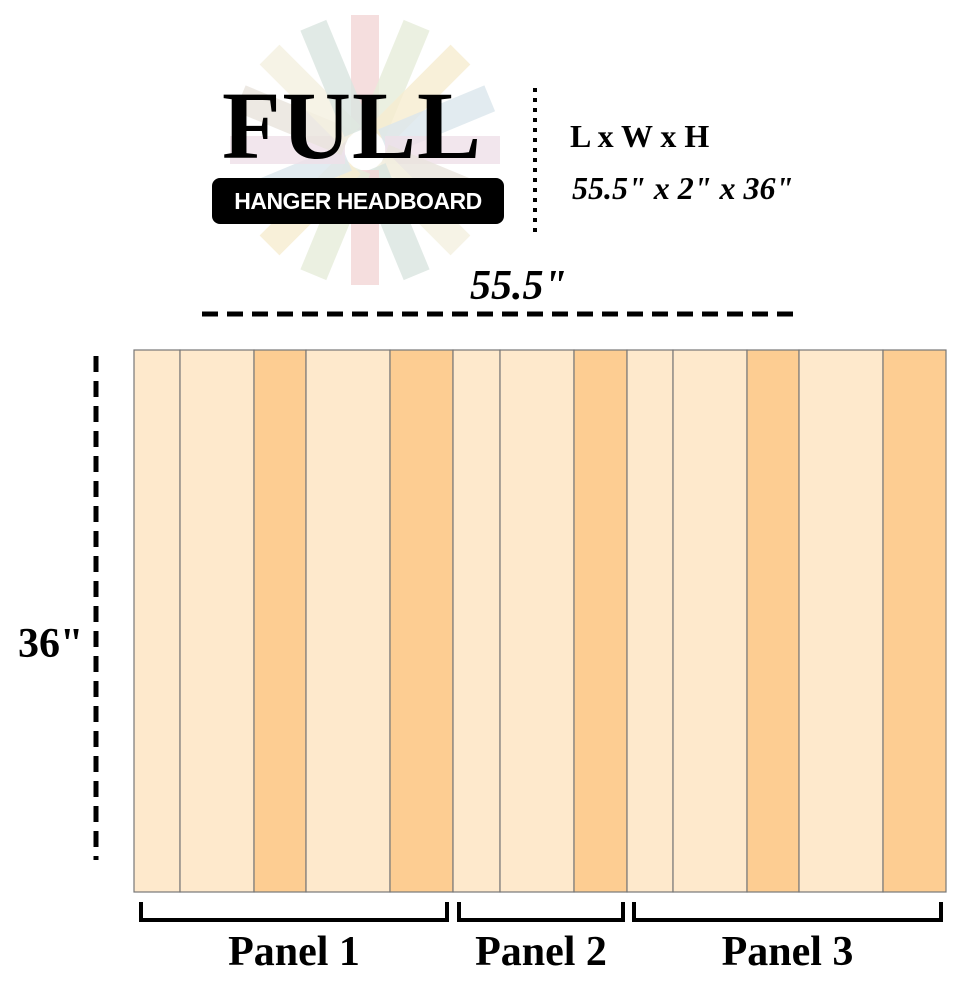  I want to click on logo-subtitle-badge: HANGER HEADBOARD, so click(358, 201).